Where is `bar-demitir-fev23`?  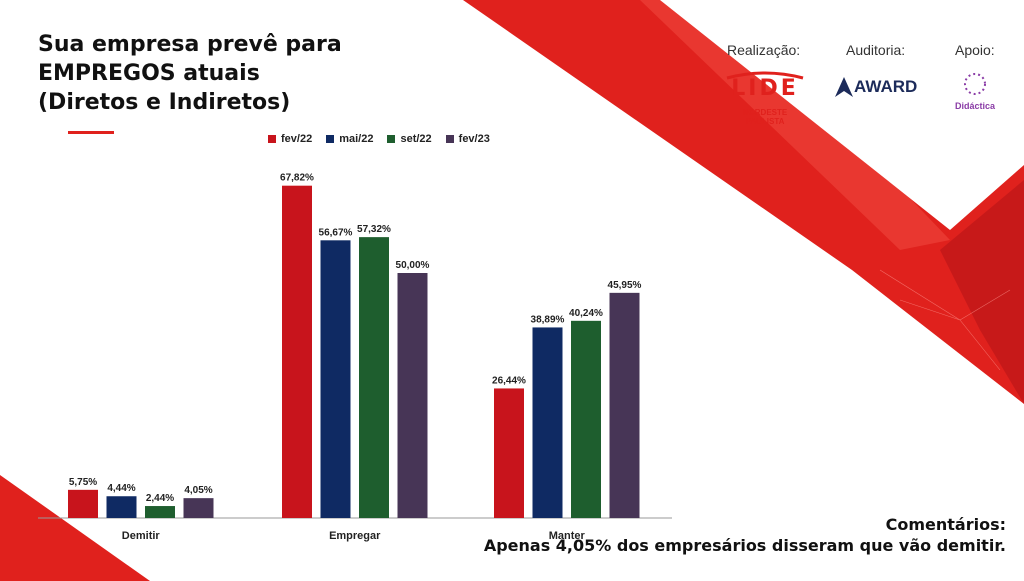
bar-demitir-fev23 is located at coordinates (198, 508).